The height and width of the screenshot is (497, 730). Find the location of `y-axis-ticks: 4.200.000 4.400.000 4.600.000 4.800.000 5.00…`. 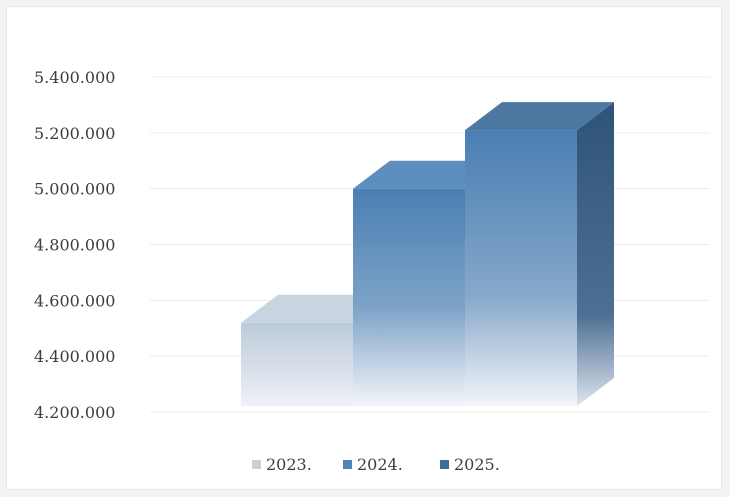

y-axis-ticks: 4.200.000 4.400.000 4.600.000 4.800.000 5.00… is located at coordinates (74, 245).